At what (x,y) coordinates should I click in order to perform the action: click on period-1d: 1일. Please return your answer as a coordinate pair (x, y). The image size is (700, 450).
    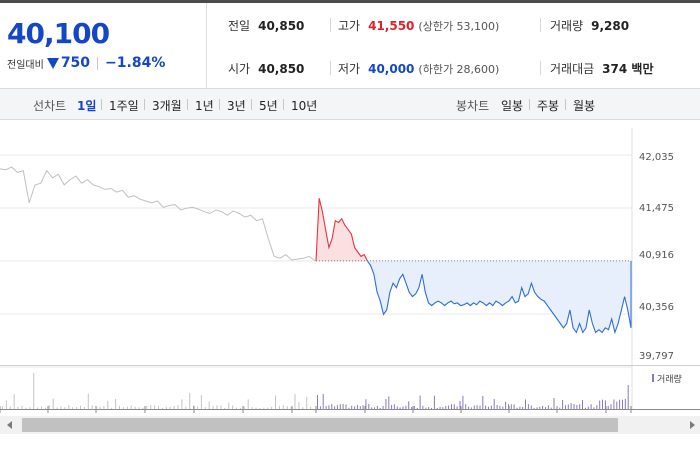
    Looking at the image, I should click on (87, 106).